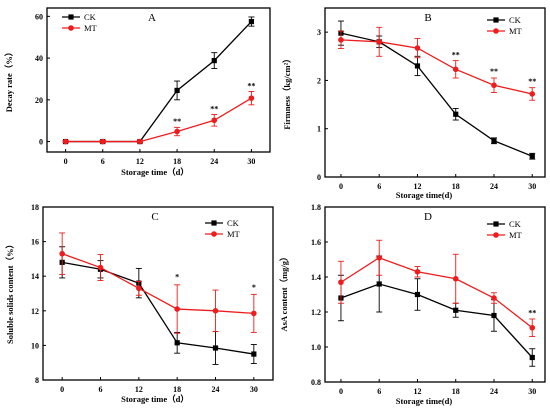 The width and height of the screenshot is (550, 413). I want to click on panel-c-series-mt, so click(158, 283).